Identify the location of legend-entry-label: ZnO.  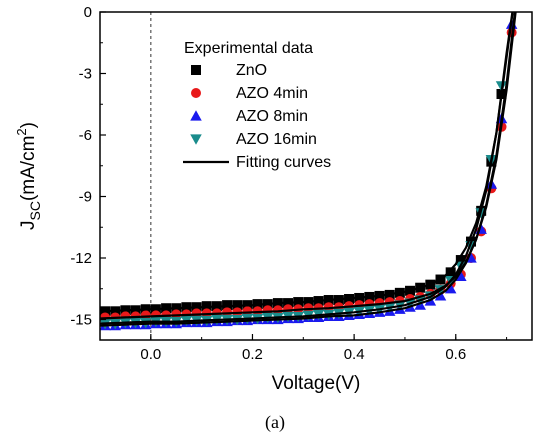
(251, 70).